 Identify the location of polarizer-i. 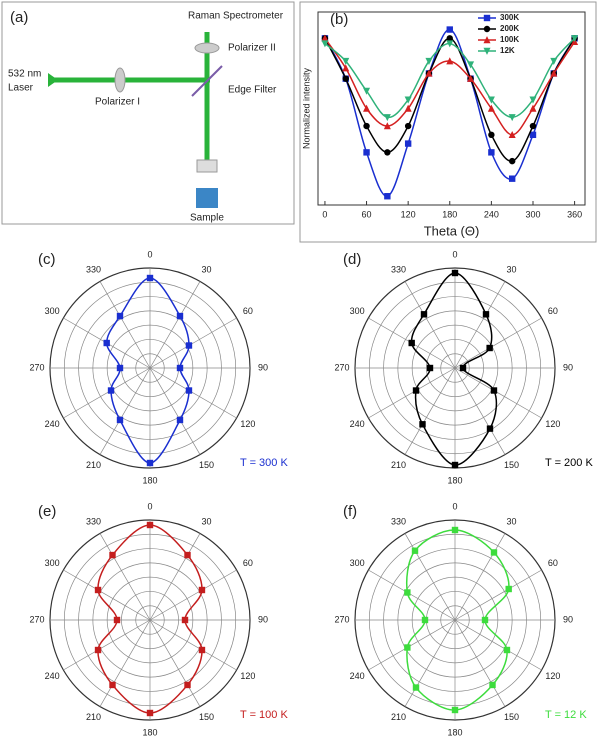
(120, 80).